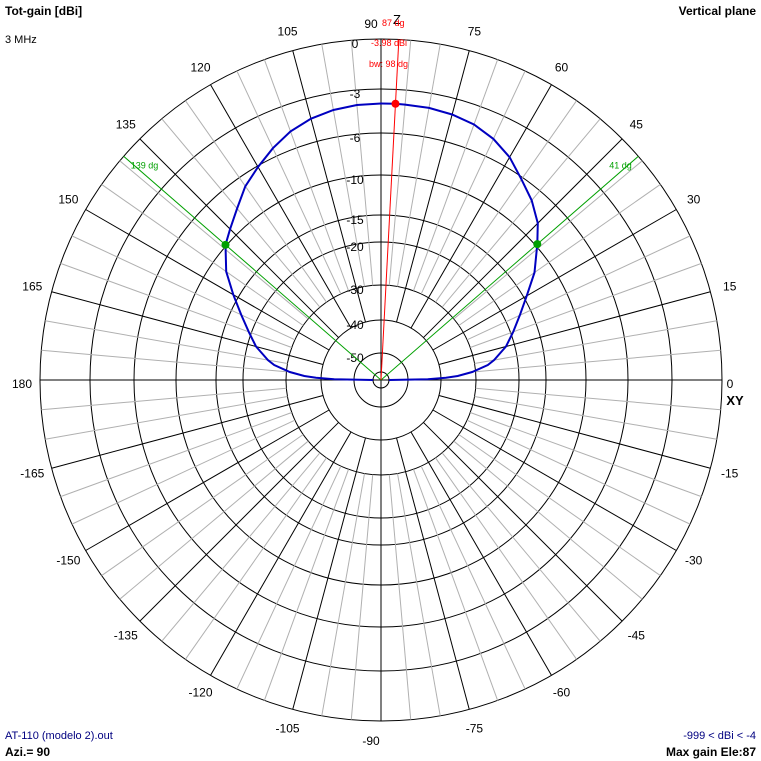 The image size is (761, 761). I want to click on angle-tick-label: 45, so click(637, 125).